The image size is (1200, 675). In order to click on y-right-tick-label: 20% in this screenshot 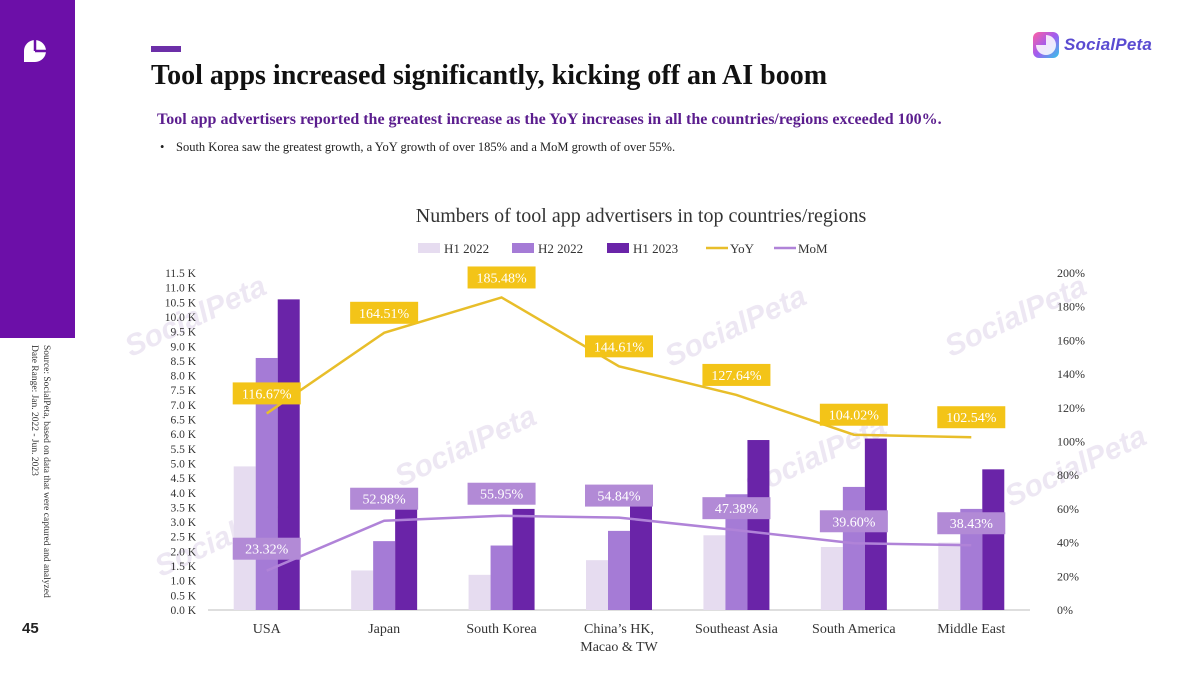, I will do `click(1068, 576)`.